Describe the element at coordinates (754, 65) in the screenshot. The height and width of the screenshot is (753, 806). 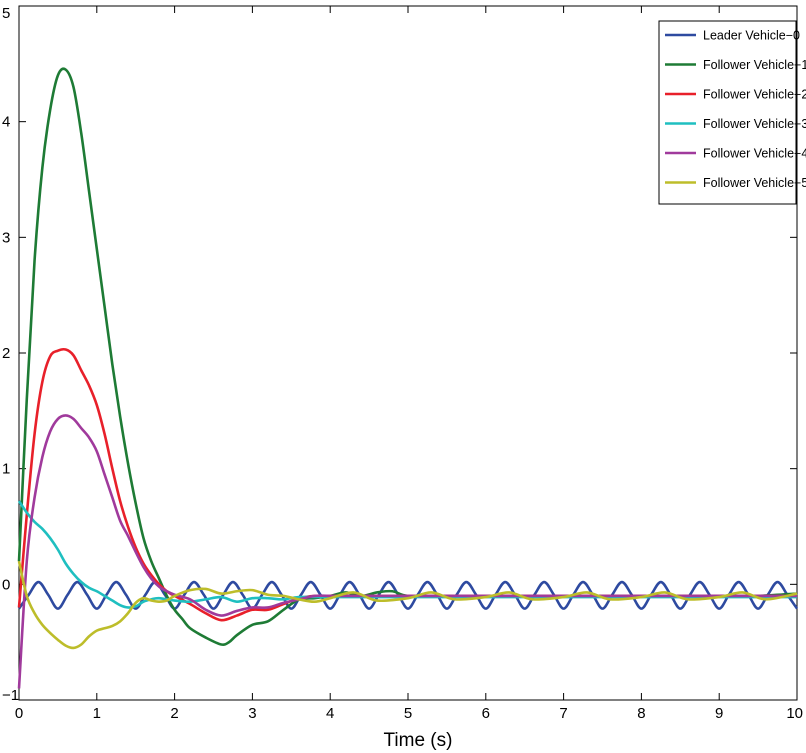
I see `legend-entry: Follower Vehicle−1` at that location.